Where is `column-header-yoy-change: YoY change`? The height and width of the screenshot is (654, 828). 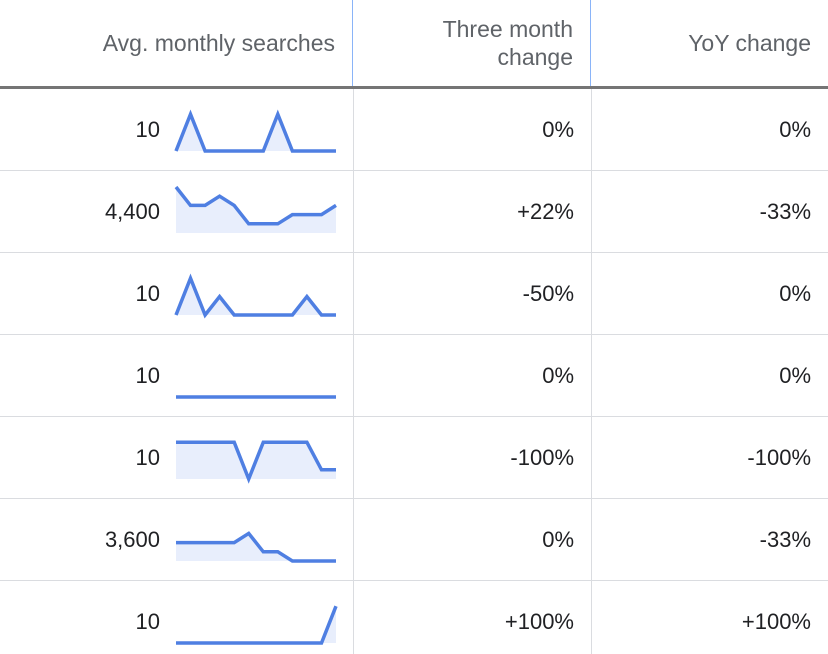 column-header-yoy-change: YoY change is located at coordinates (709, 43).